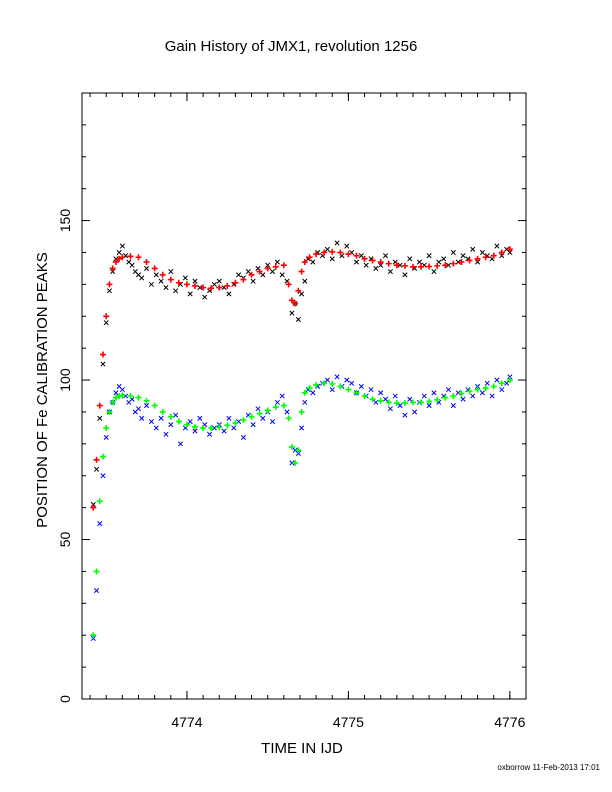 The image size is (612, 792). I want to click on x-tick-label: 4774, so click(186, 722).